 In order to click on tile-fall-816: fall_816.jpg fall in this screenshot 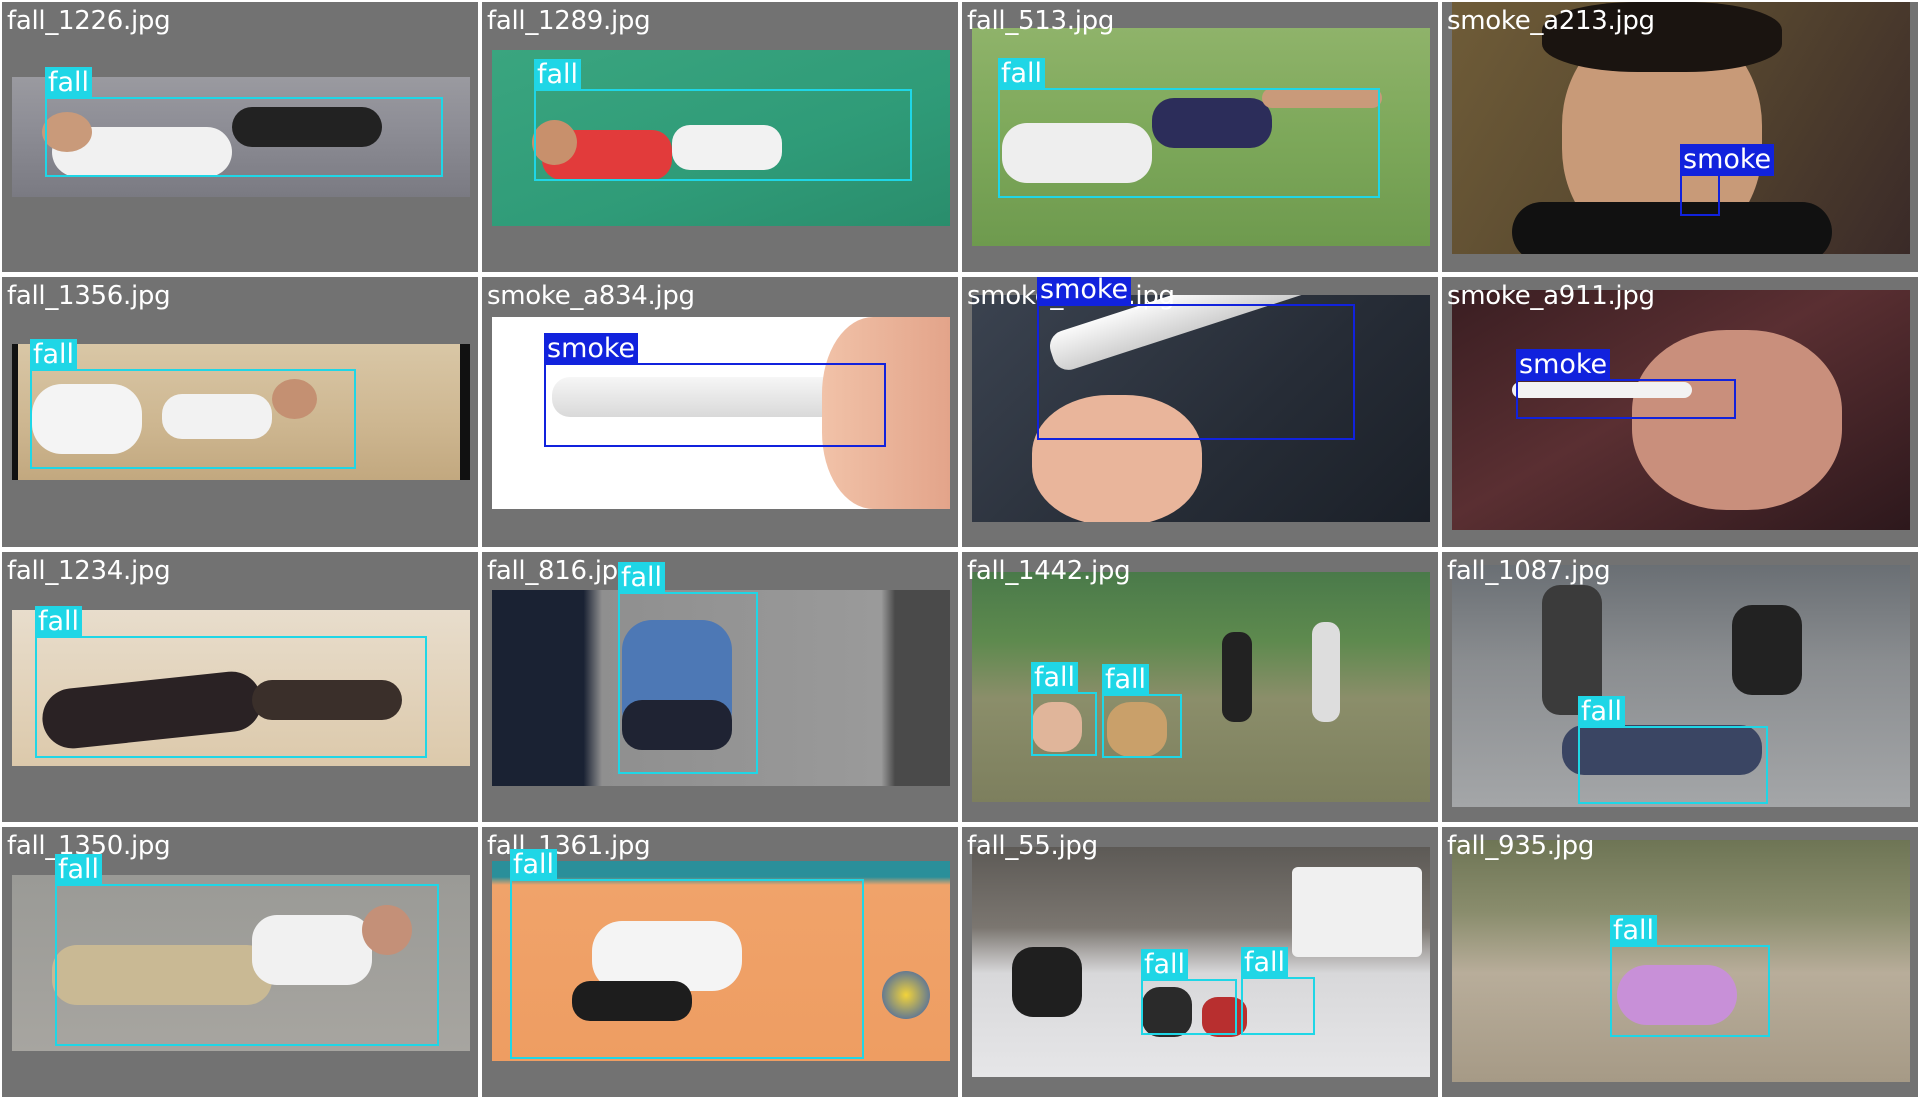, I will do `click(720, 687)`.